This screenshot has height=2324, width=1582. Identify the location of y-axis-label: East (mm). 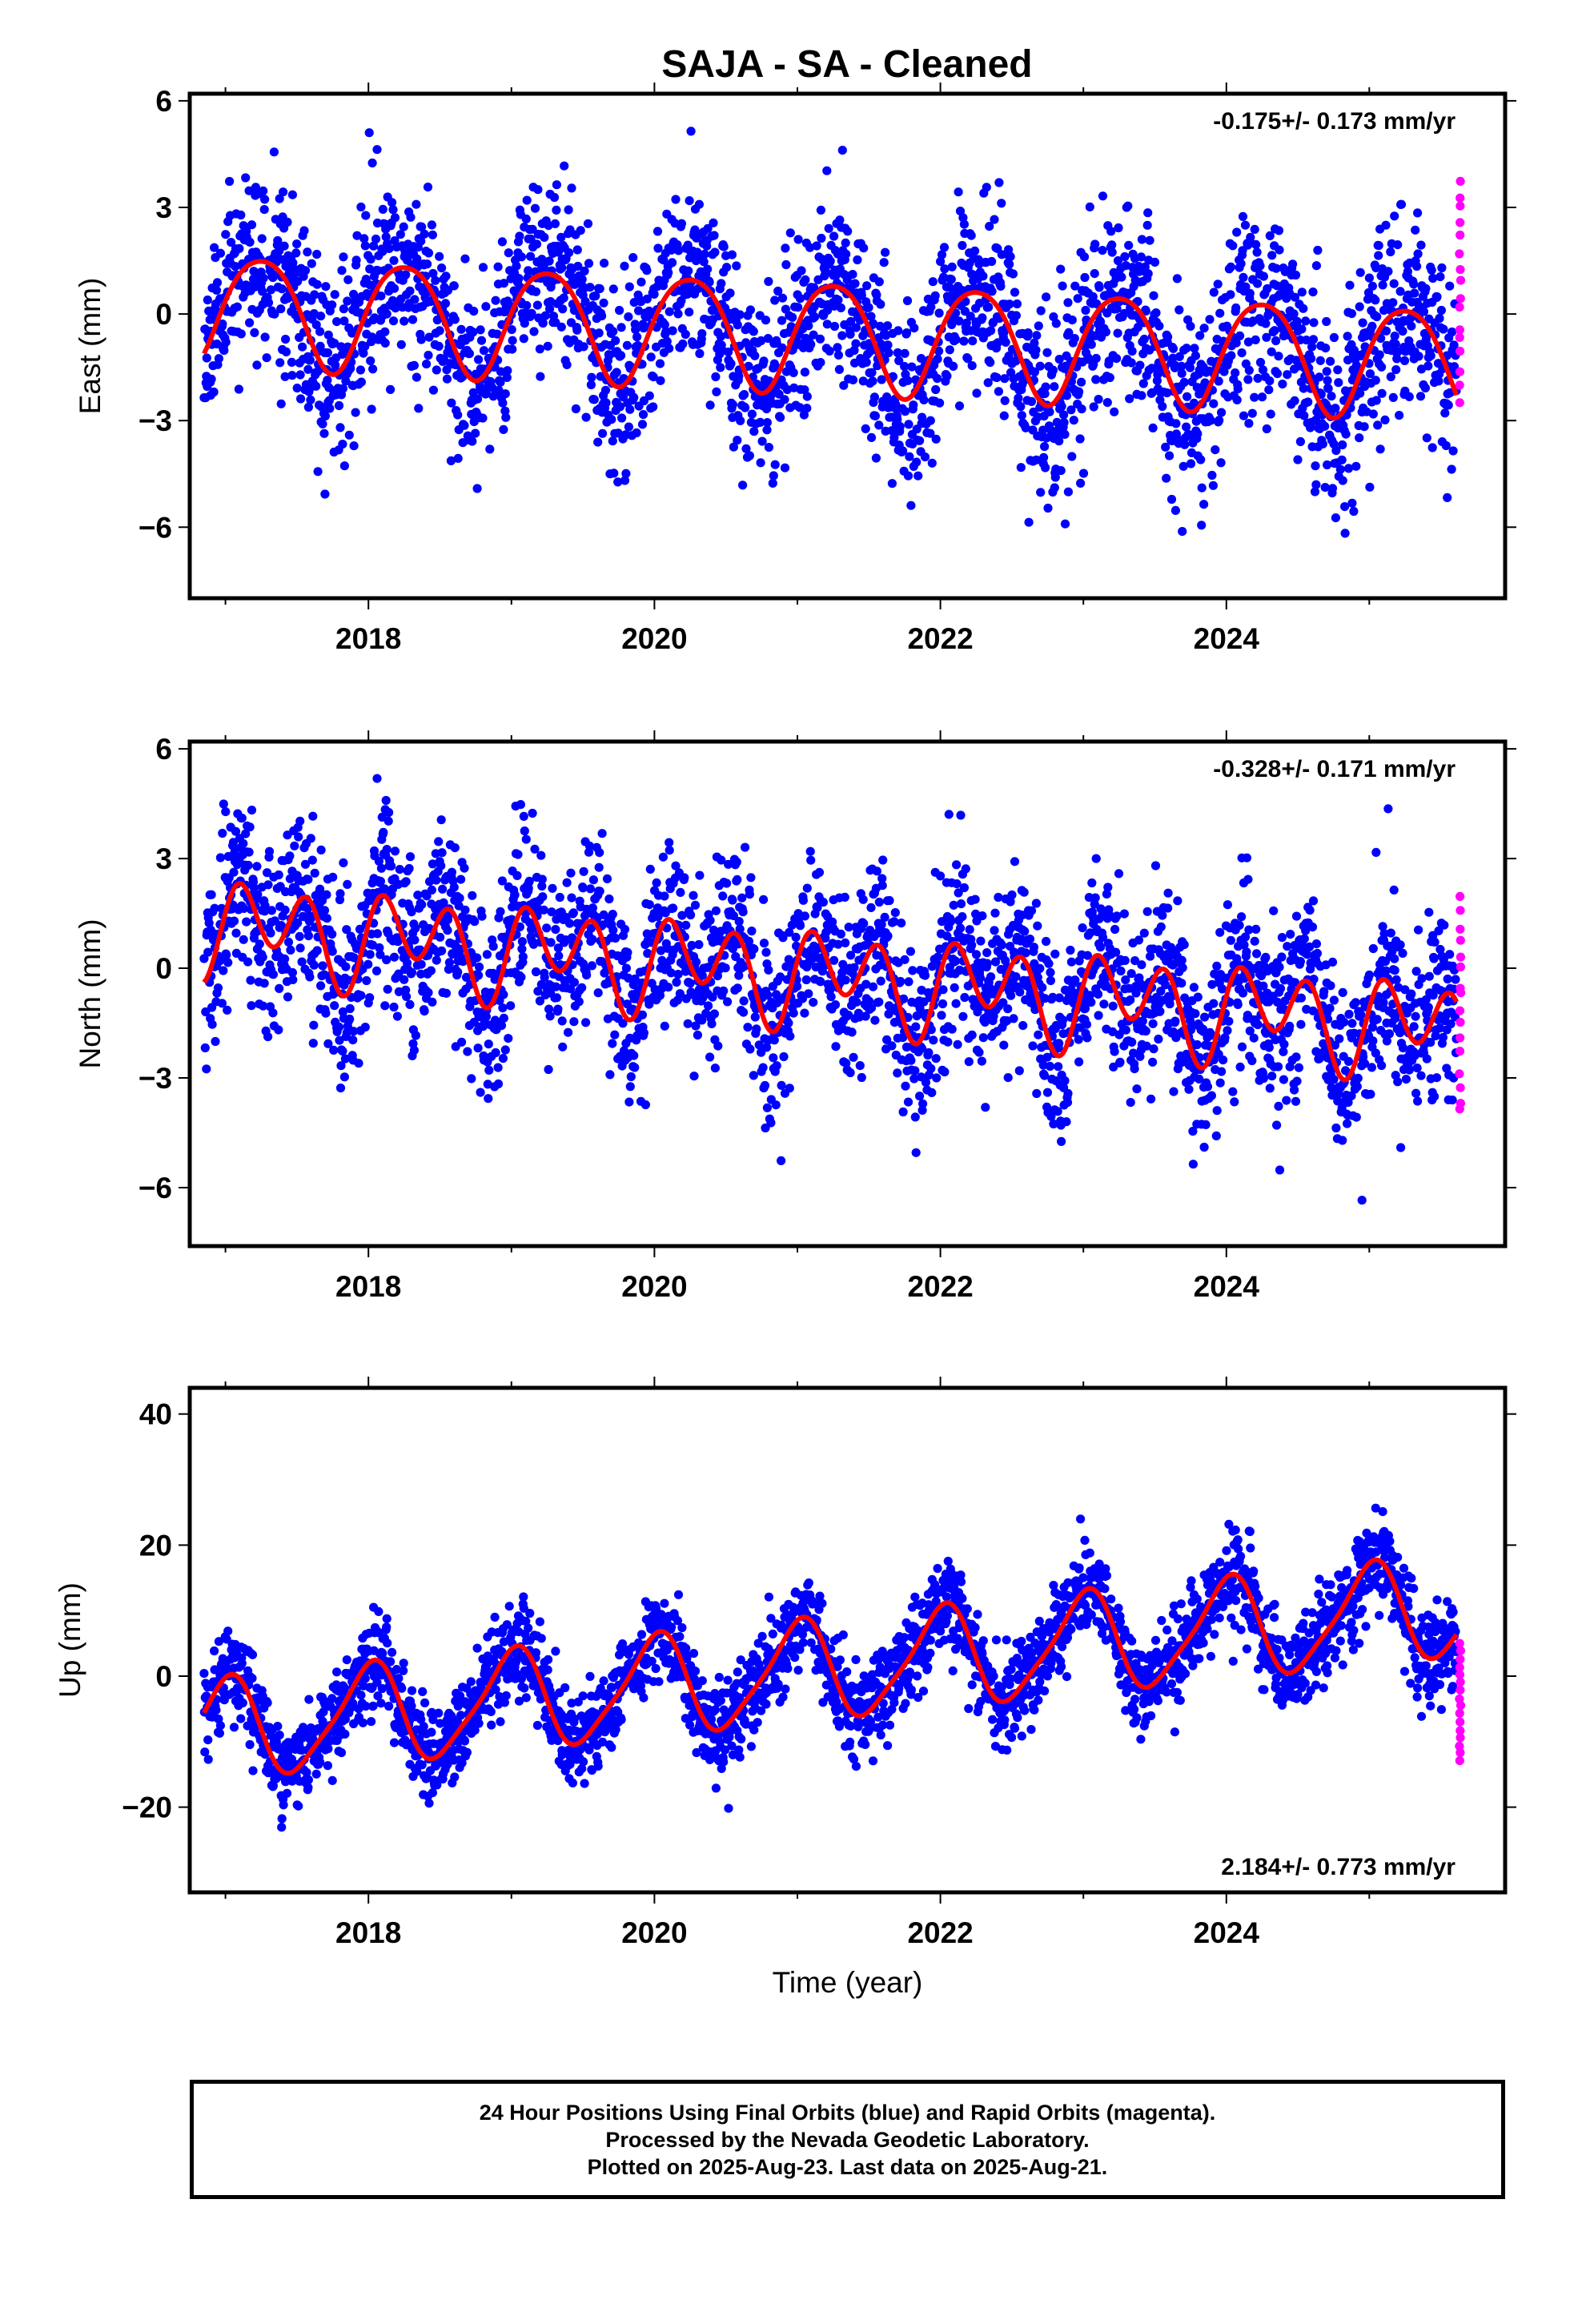
(90, 346).